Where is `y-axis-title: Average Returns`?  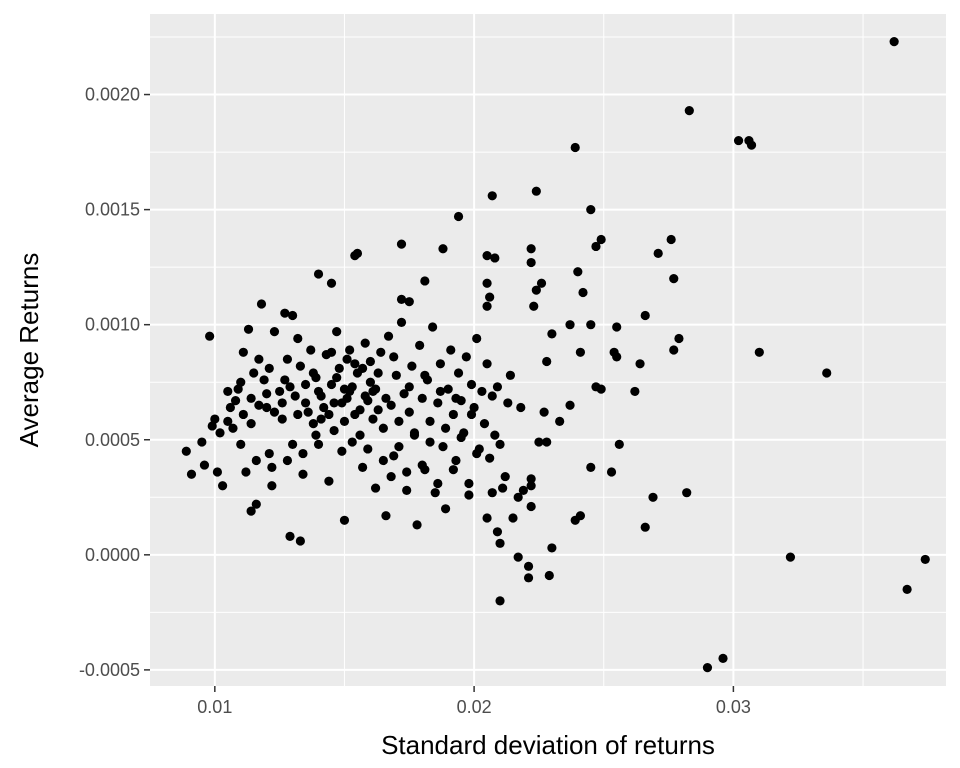
y-axis-title: Average Returns is located at coordinates (29, 350).